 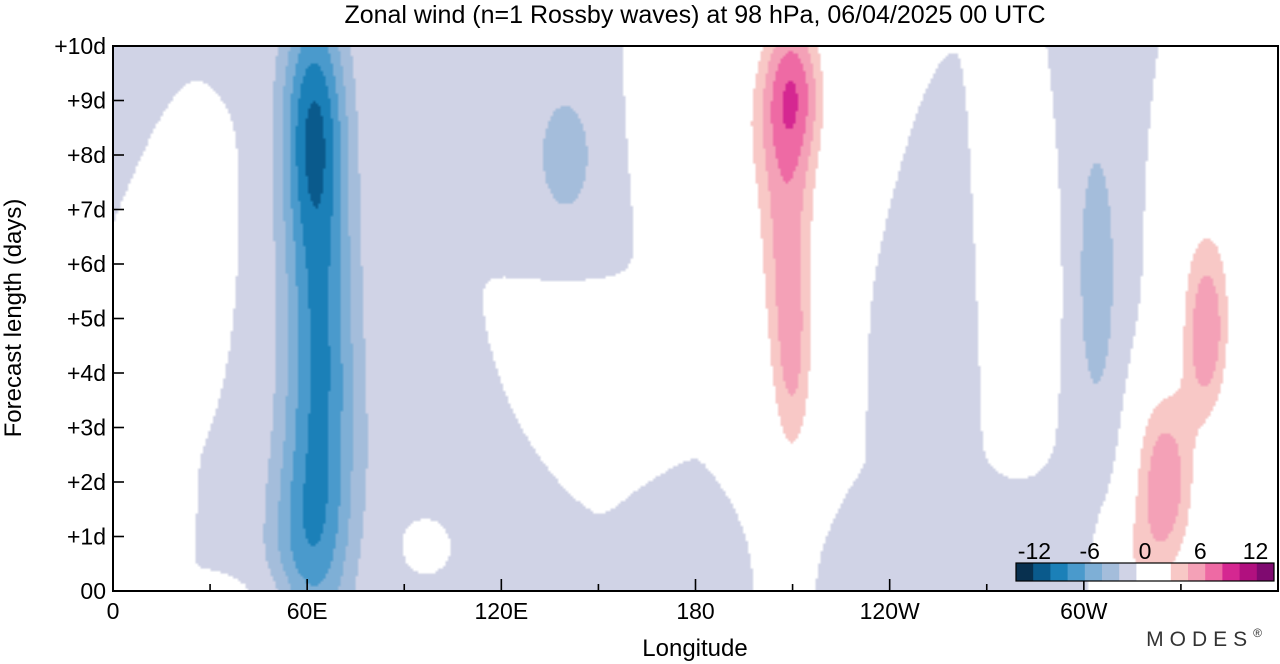 I want to click on y-tick-label: +2d, so click(x=86, y=482).